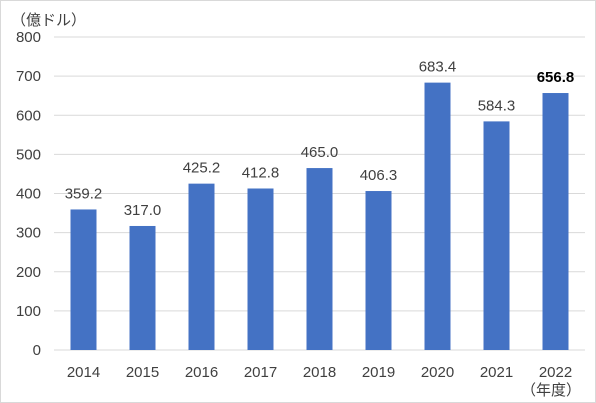 This screenshot has height=403, width=596. Describe the element at coordinates (28, 154) in the screenshot. I see `y-tick-label: 500` at that location.